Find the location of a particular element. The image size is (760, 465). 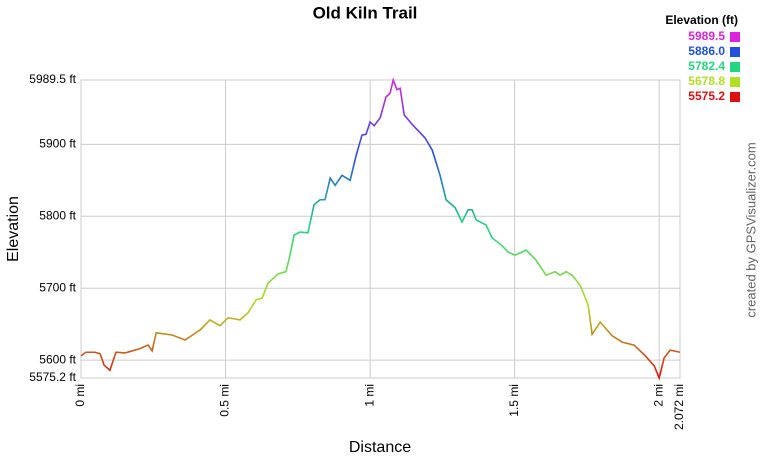

x-tick-label: 1 mi is located at coordinates (369, 395).